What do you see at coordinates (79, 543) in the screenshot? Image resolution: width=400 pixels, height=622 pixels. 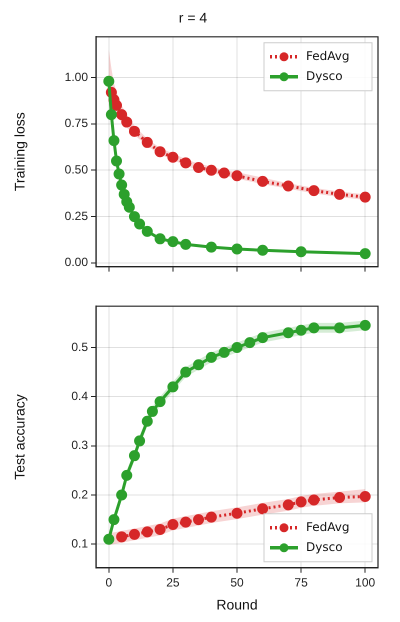 I see `y-tick-label: 0.1` at bounding box center [79, 543].